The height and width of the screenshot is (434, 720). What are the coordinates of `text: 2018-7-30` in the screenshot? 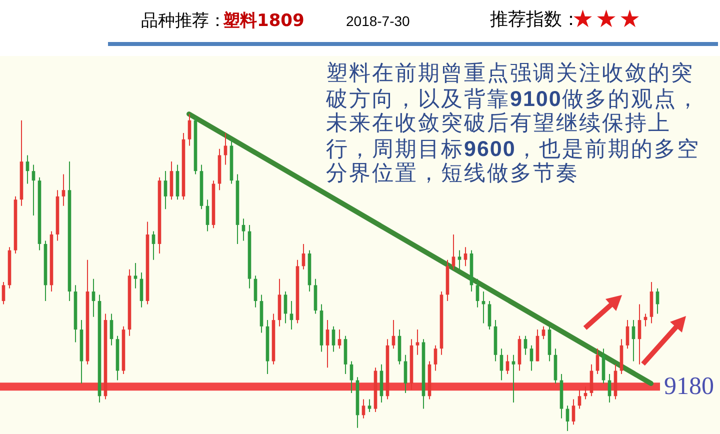 It's located at (378, 21).